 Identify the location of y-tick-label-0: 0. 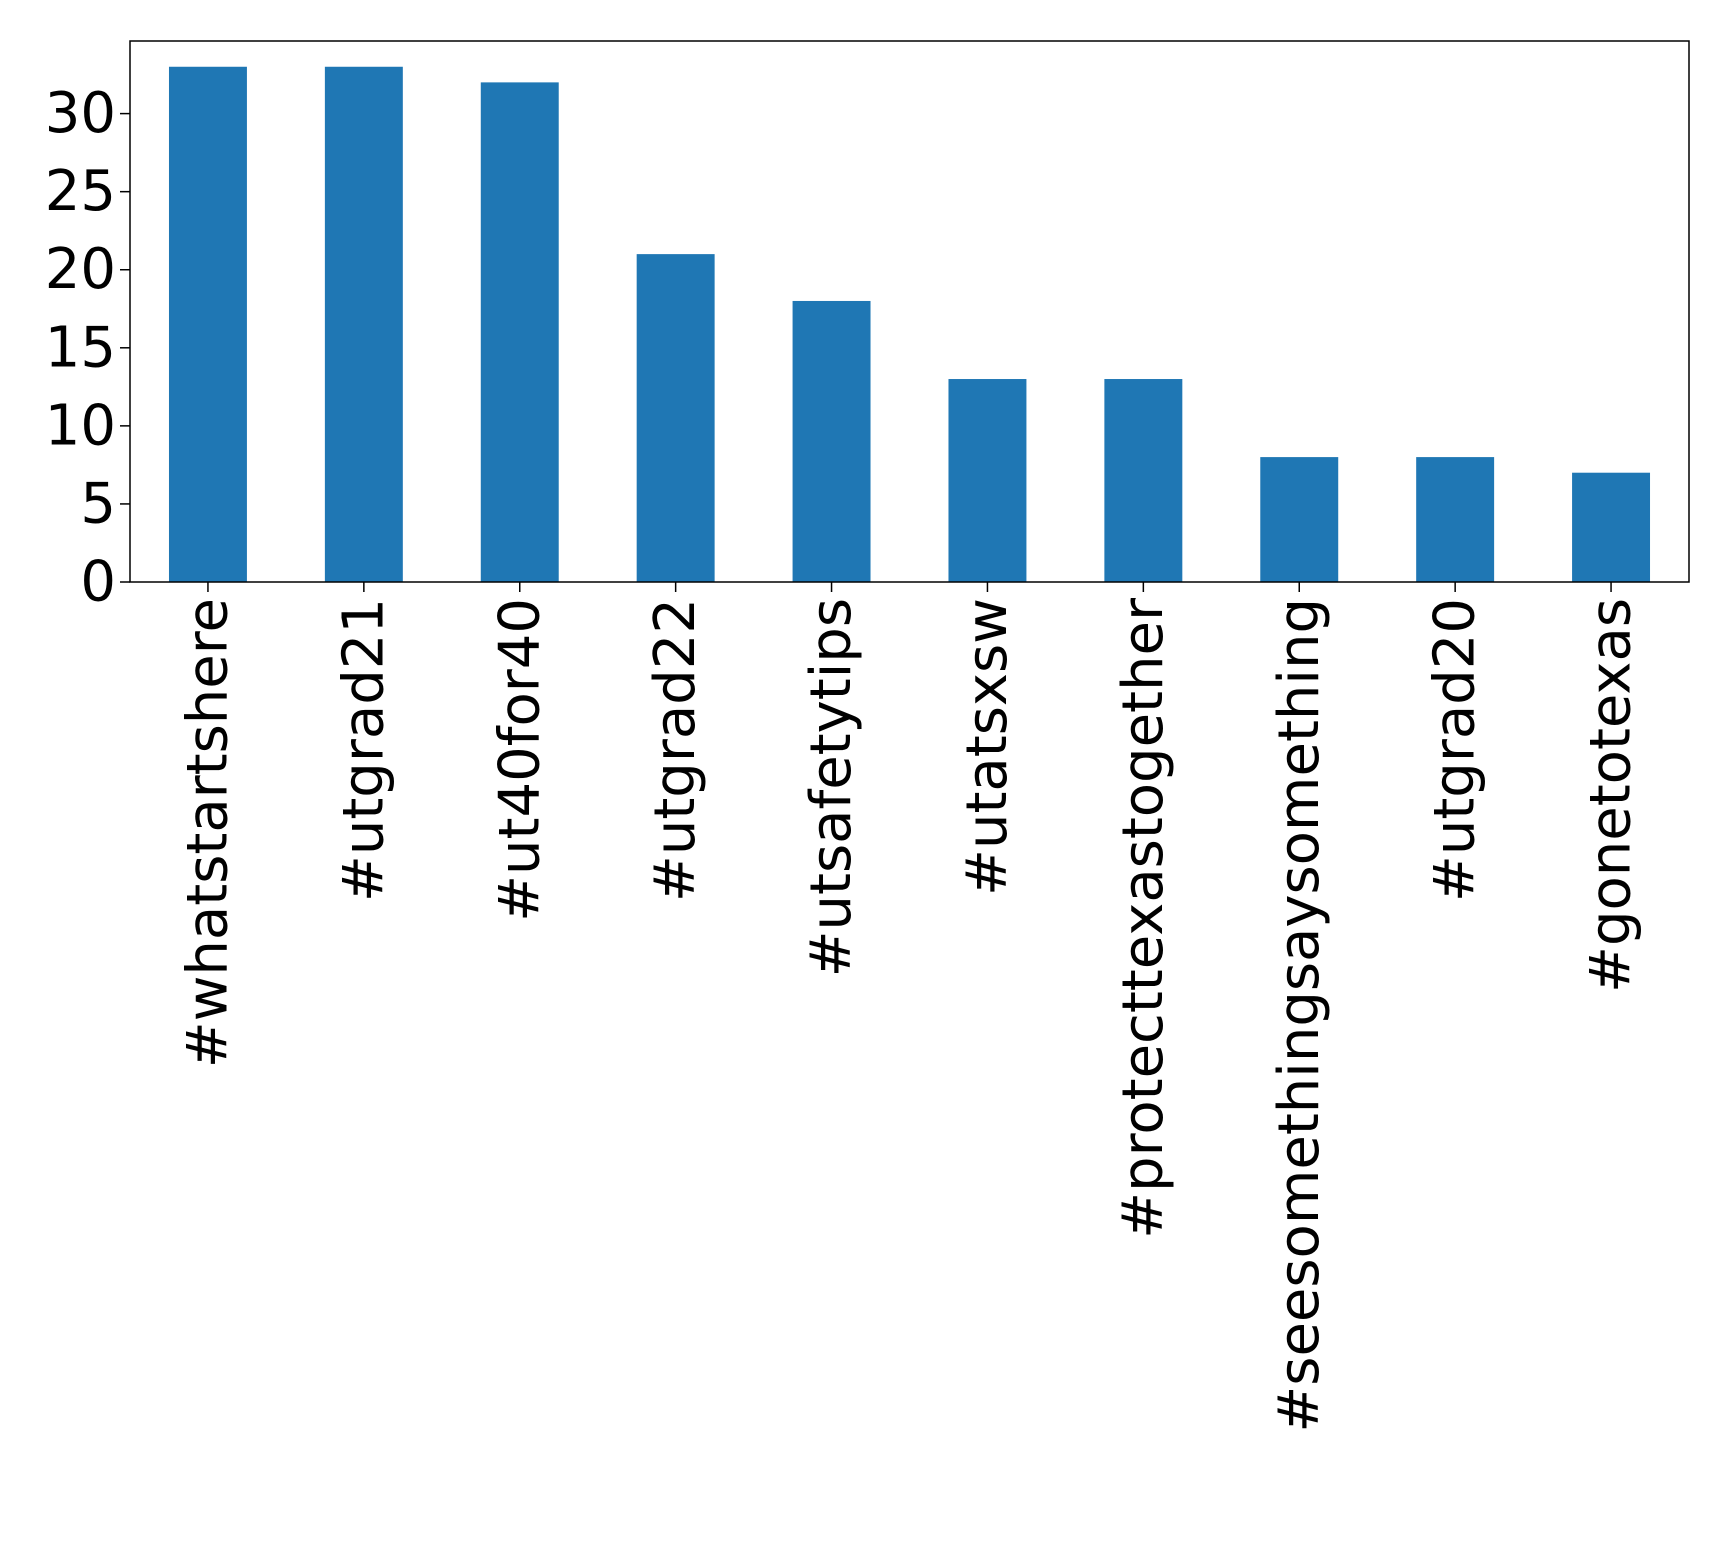
(98, 582).